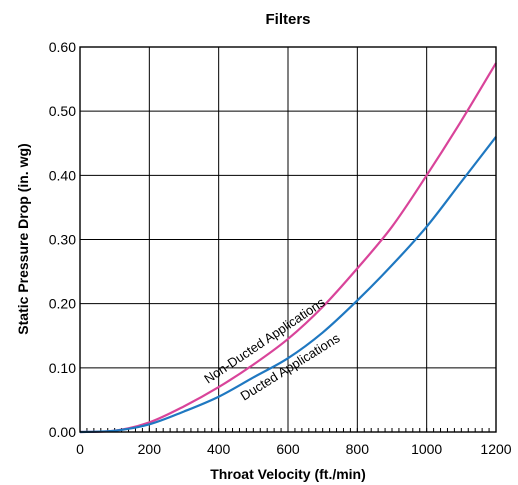  I want to click on y-tick-label: 0.00, so click(62, 432).